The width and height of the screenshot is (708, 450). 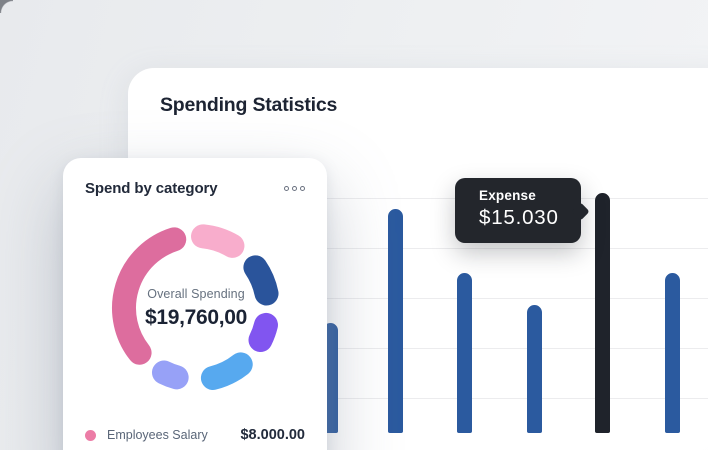 What do you see at coordinates (157, 435) in the screenshot?
I see `legend-name: Employees Salary` at bounding box center [157, 435].